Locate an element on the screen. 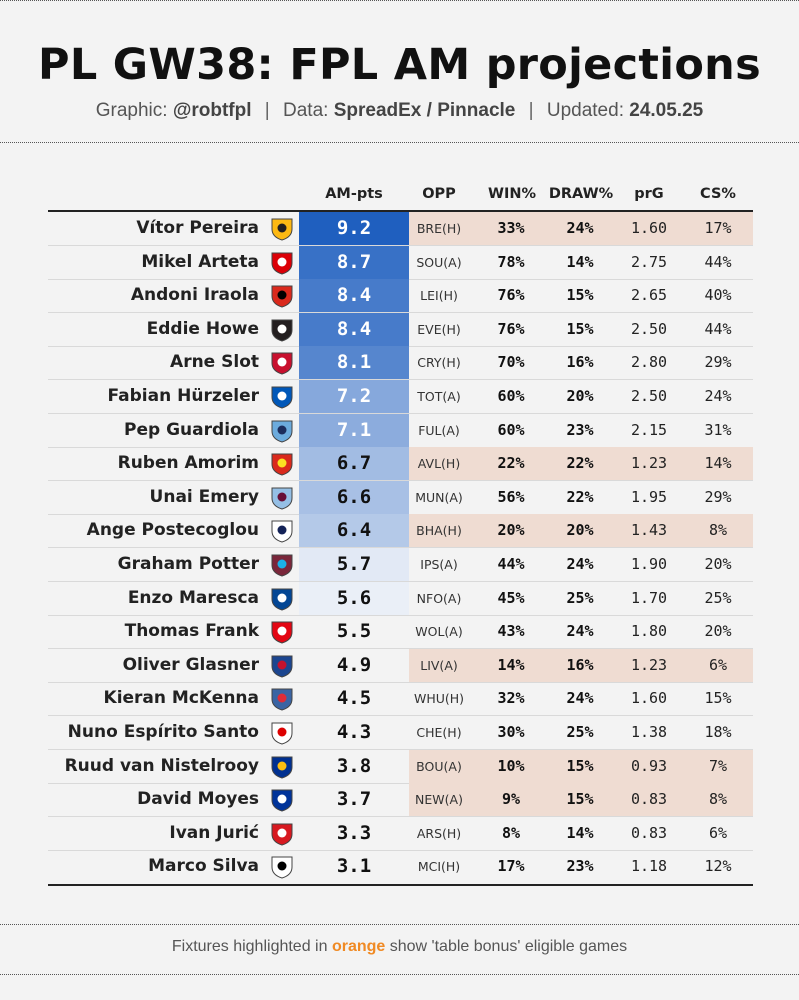 This screenshot has height=1000, width=799. table-row: Pep Guardiola 7.1 FUL(A) 60% 23% 2.15 31% is located at coordinates (400, 430).